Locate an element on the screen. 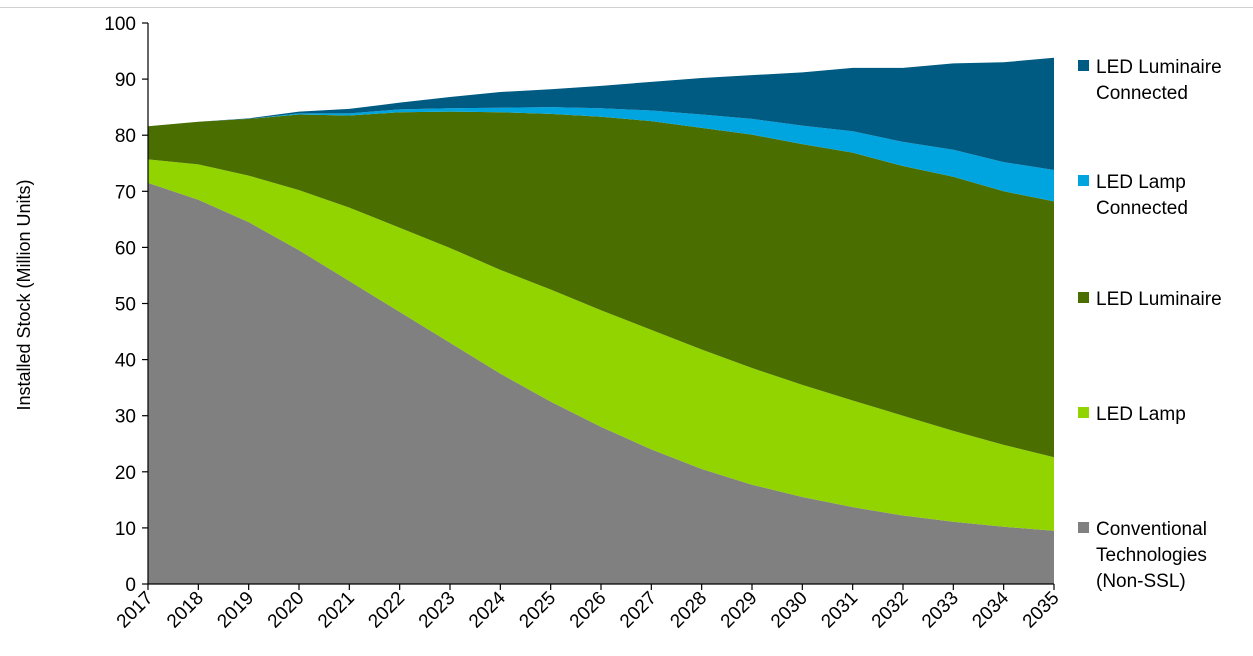  x-tick-label: 2032 is located at coordinates (890, 610).